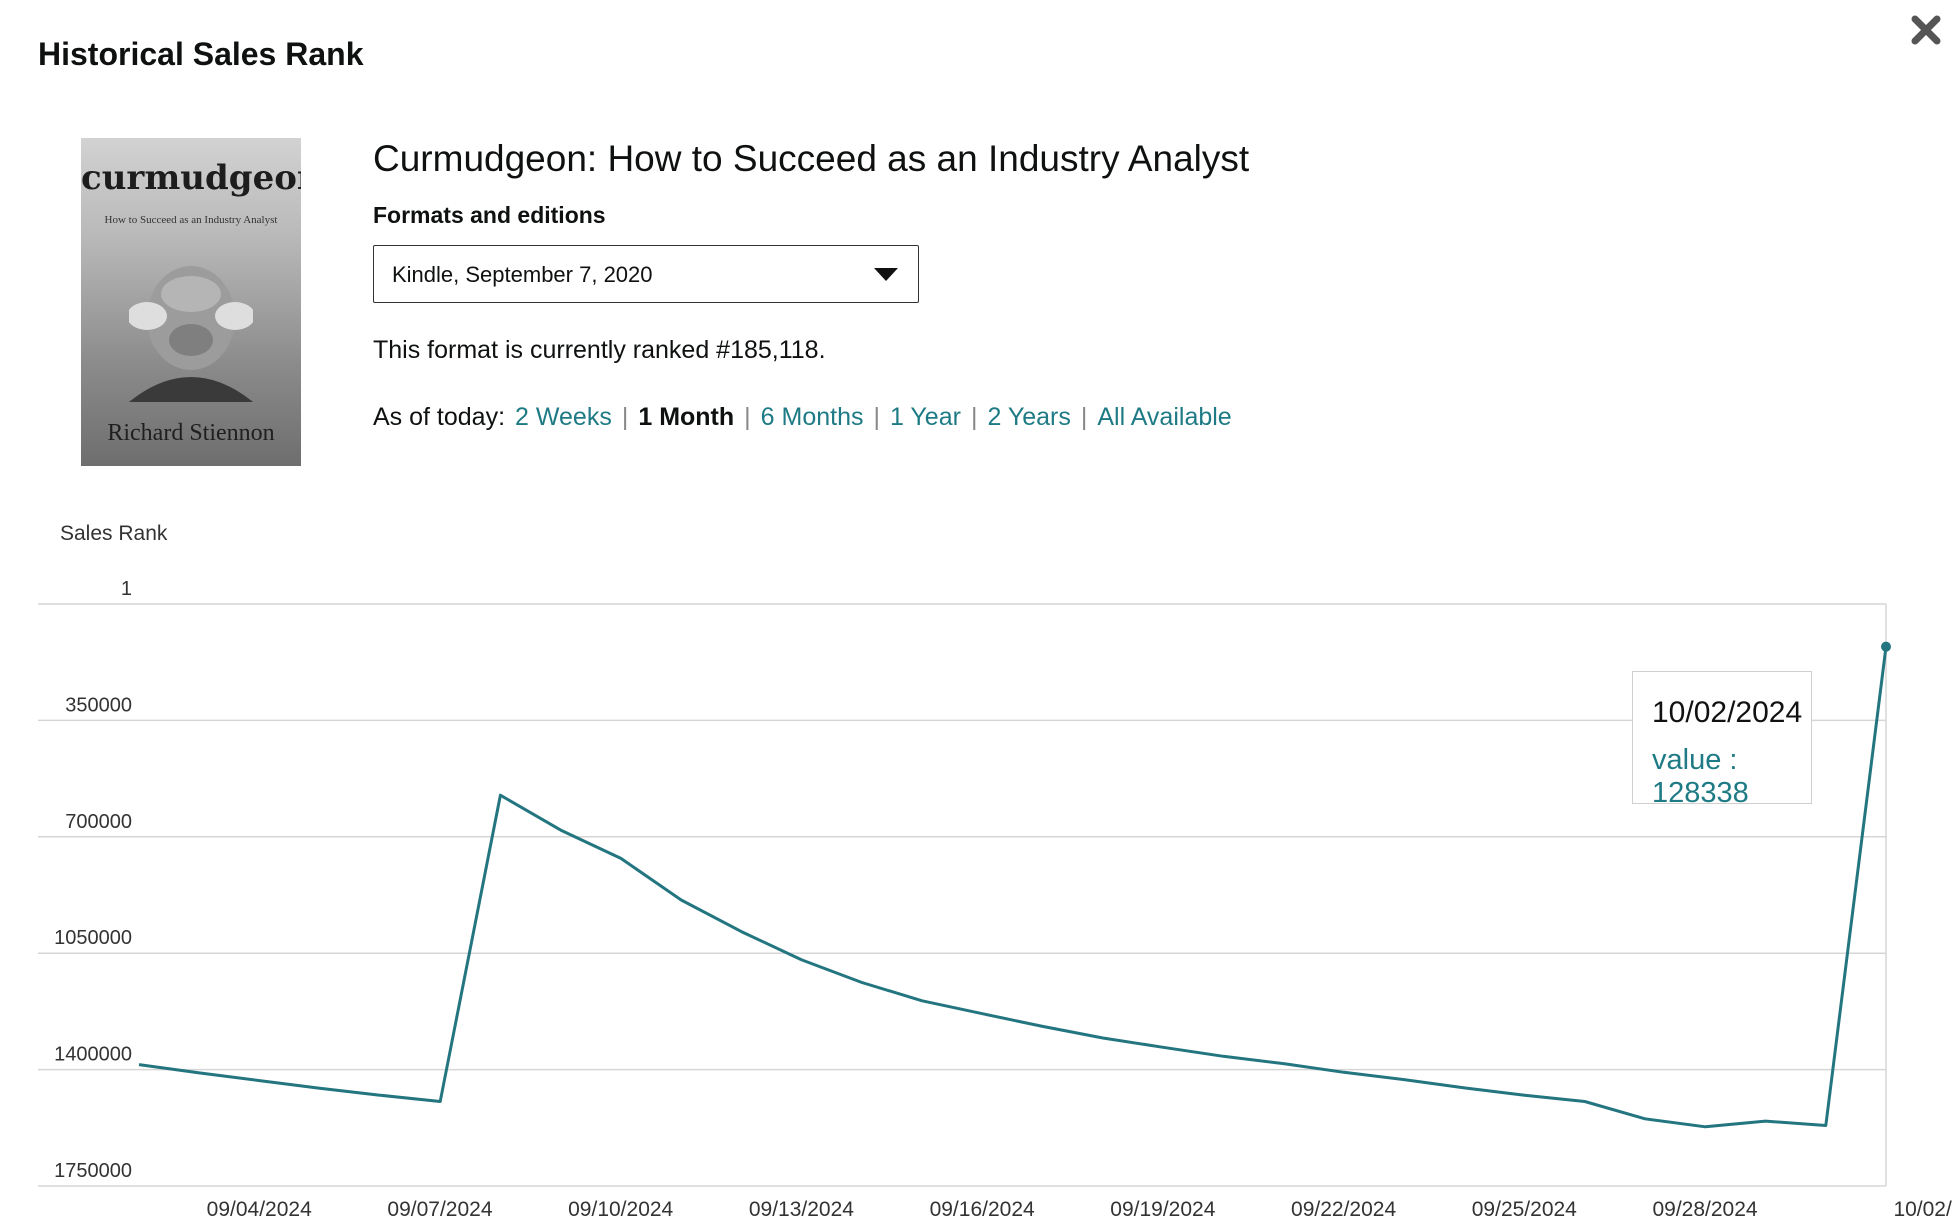 Image resolution: width=1952 pixels, height=1232 pixels. Describe the element at coordinates (522, 274) in the screenshot. I see `format-select-value: Kindle, September 7, 2020` at that location.